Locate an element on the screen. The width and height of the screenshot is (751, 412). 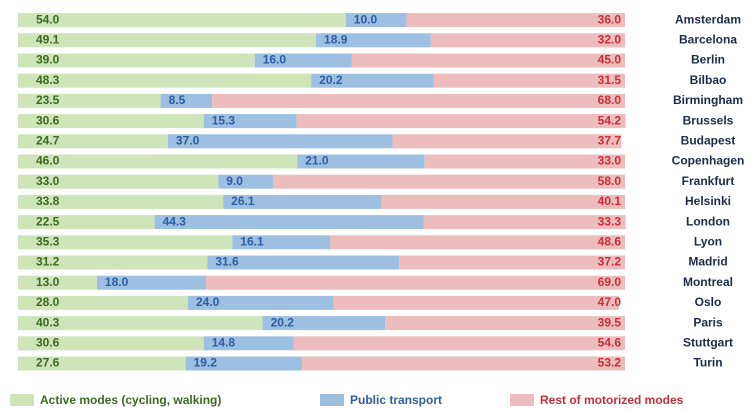
value-label: 58.0 is located at coordinates (610, 181).